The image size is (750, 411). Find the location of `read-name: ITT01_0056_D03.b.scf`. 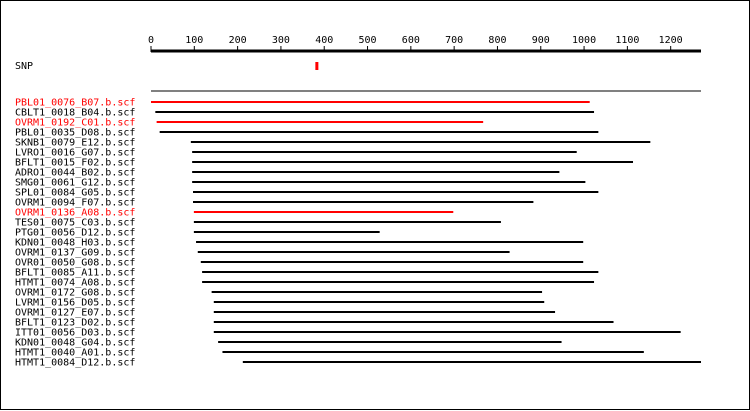

read-name: ITT01_0056_D03.b.scf is located at coordinates (75, 333).